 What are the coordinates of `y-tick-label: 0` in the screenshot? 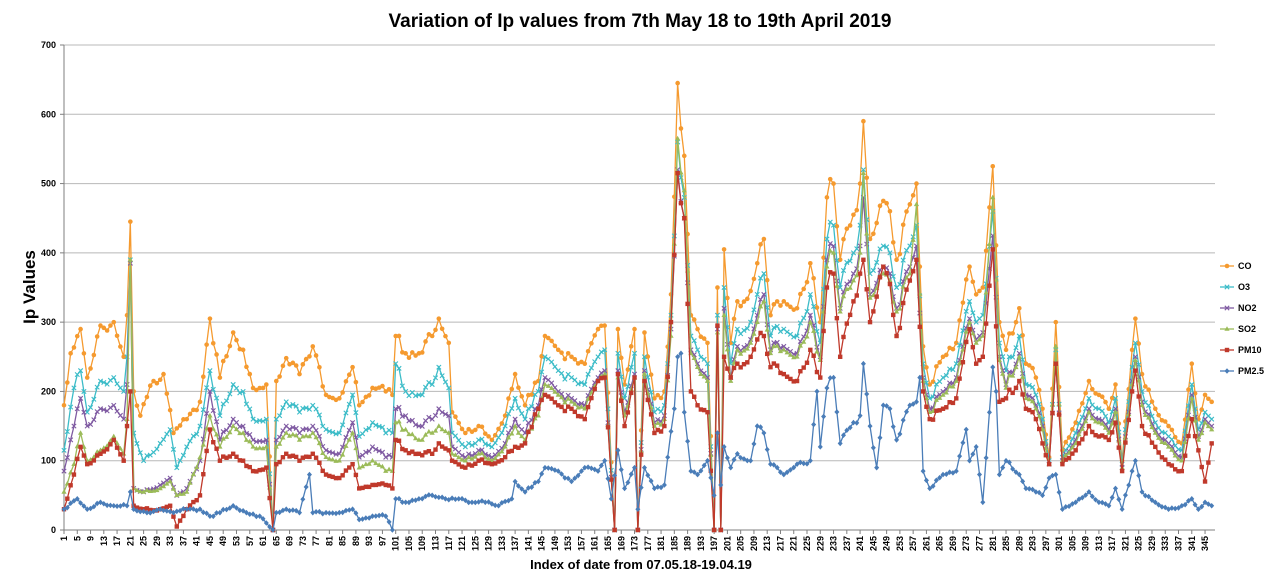 It's located at (53, 530).